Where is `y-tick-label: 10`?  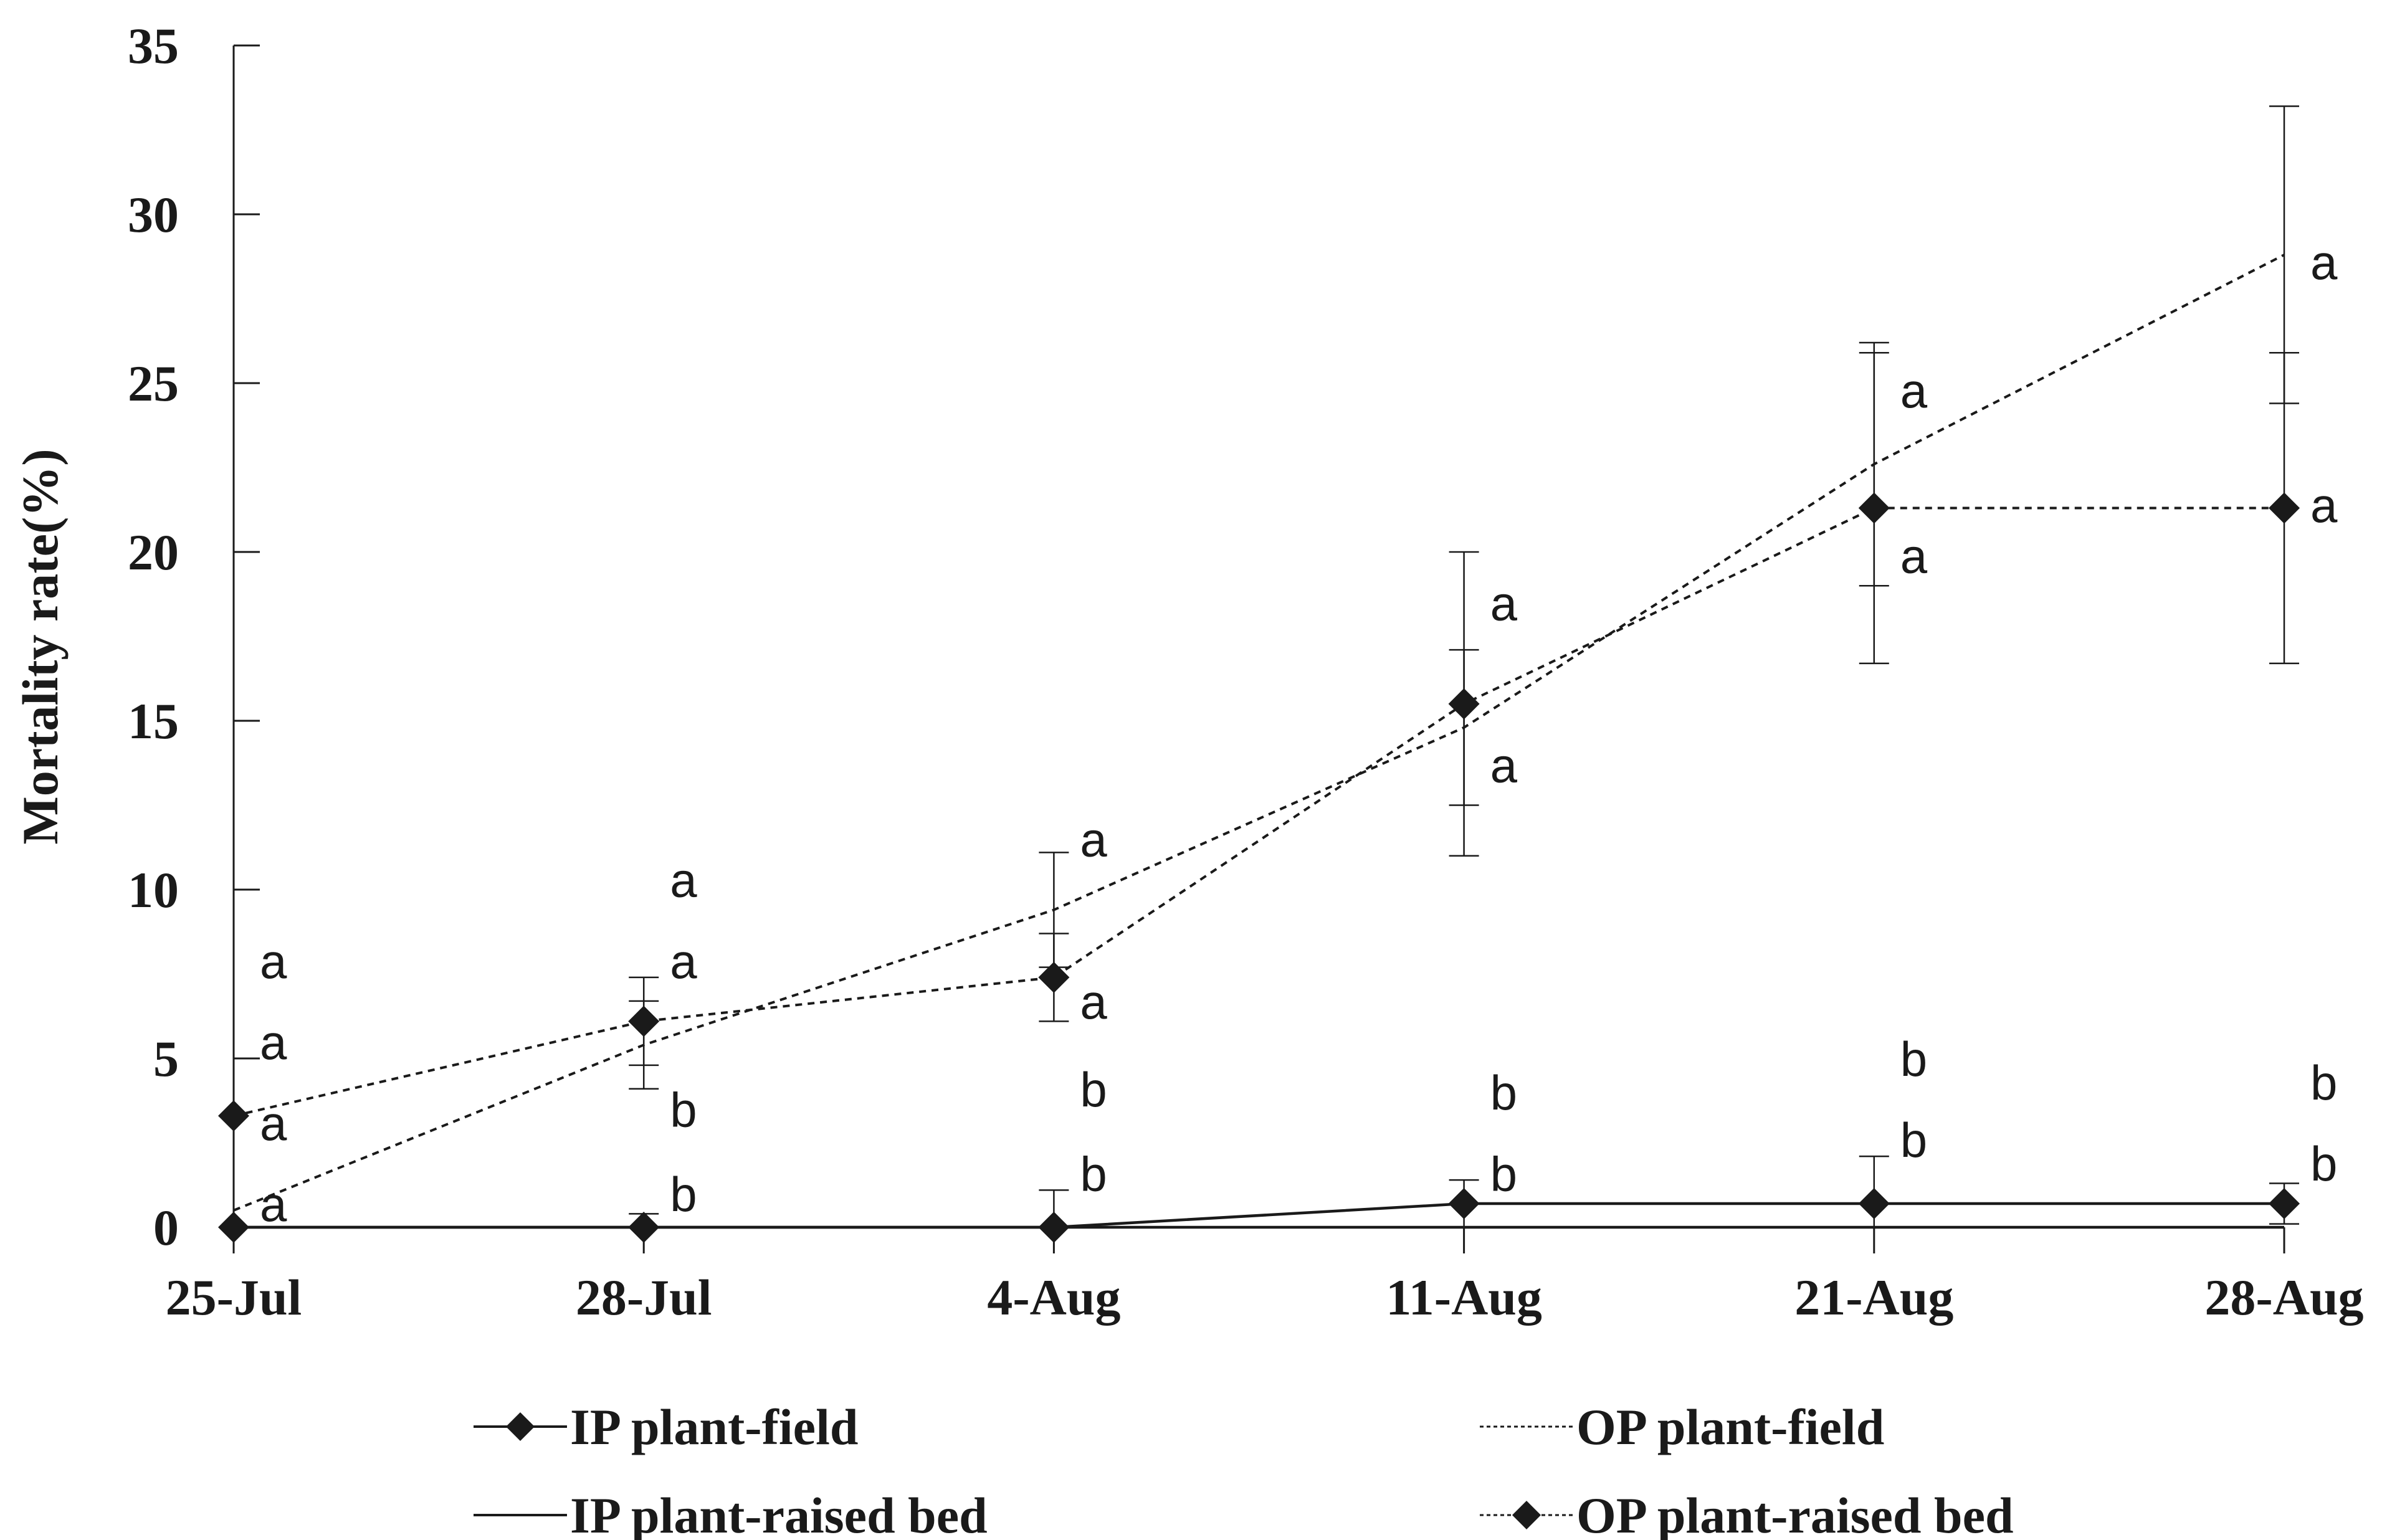
y-tick-label: 10 is located at coordinates (153, 890).